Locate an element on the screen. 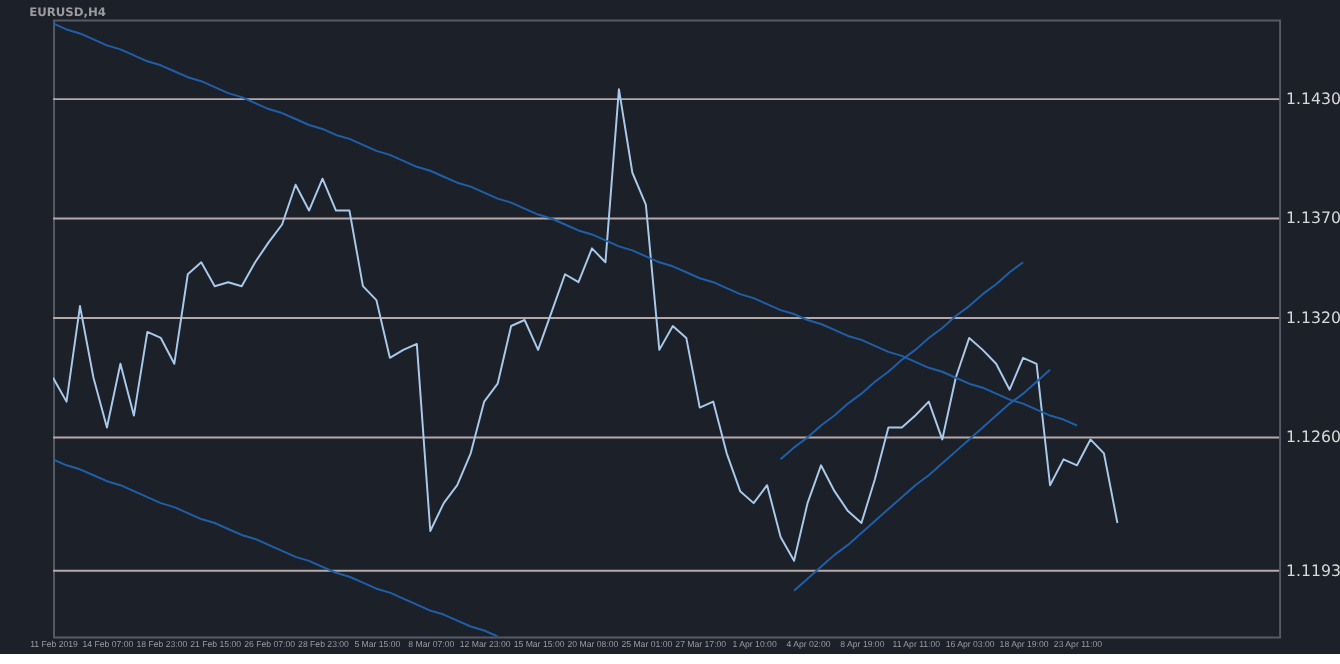 This screenshot has height=664, width=1340. y-tick-label: 1.1260 is located at coordinates (1312, 437).